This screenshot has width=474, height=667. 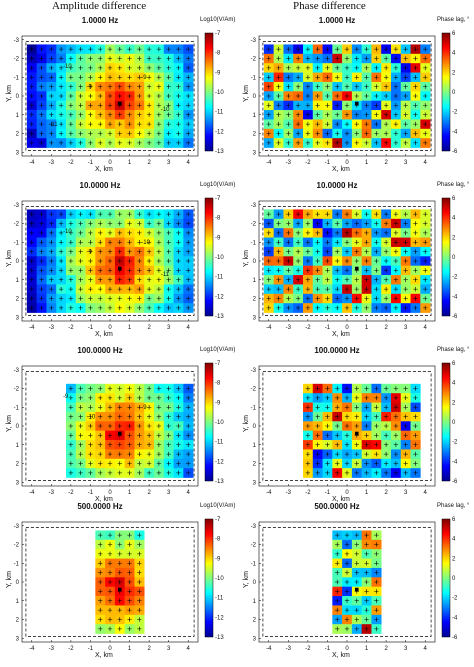 I want to click on colorbar-tick-label: -6, so click(x=455, y=152).